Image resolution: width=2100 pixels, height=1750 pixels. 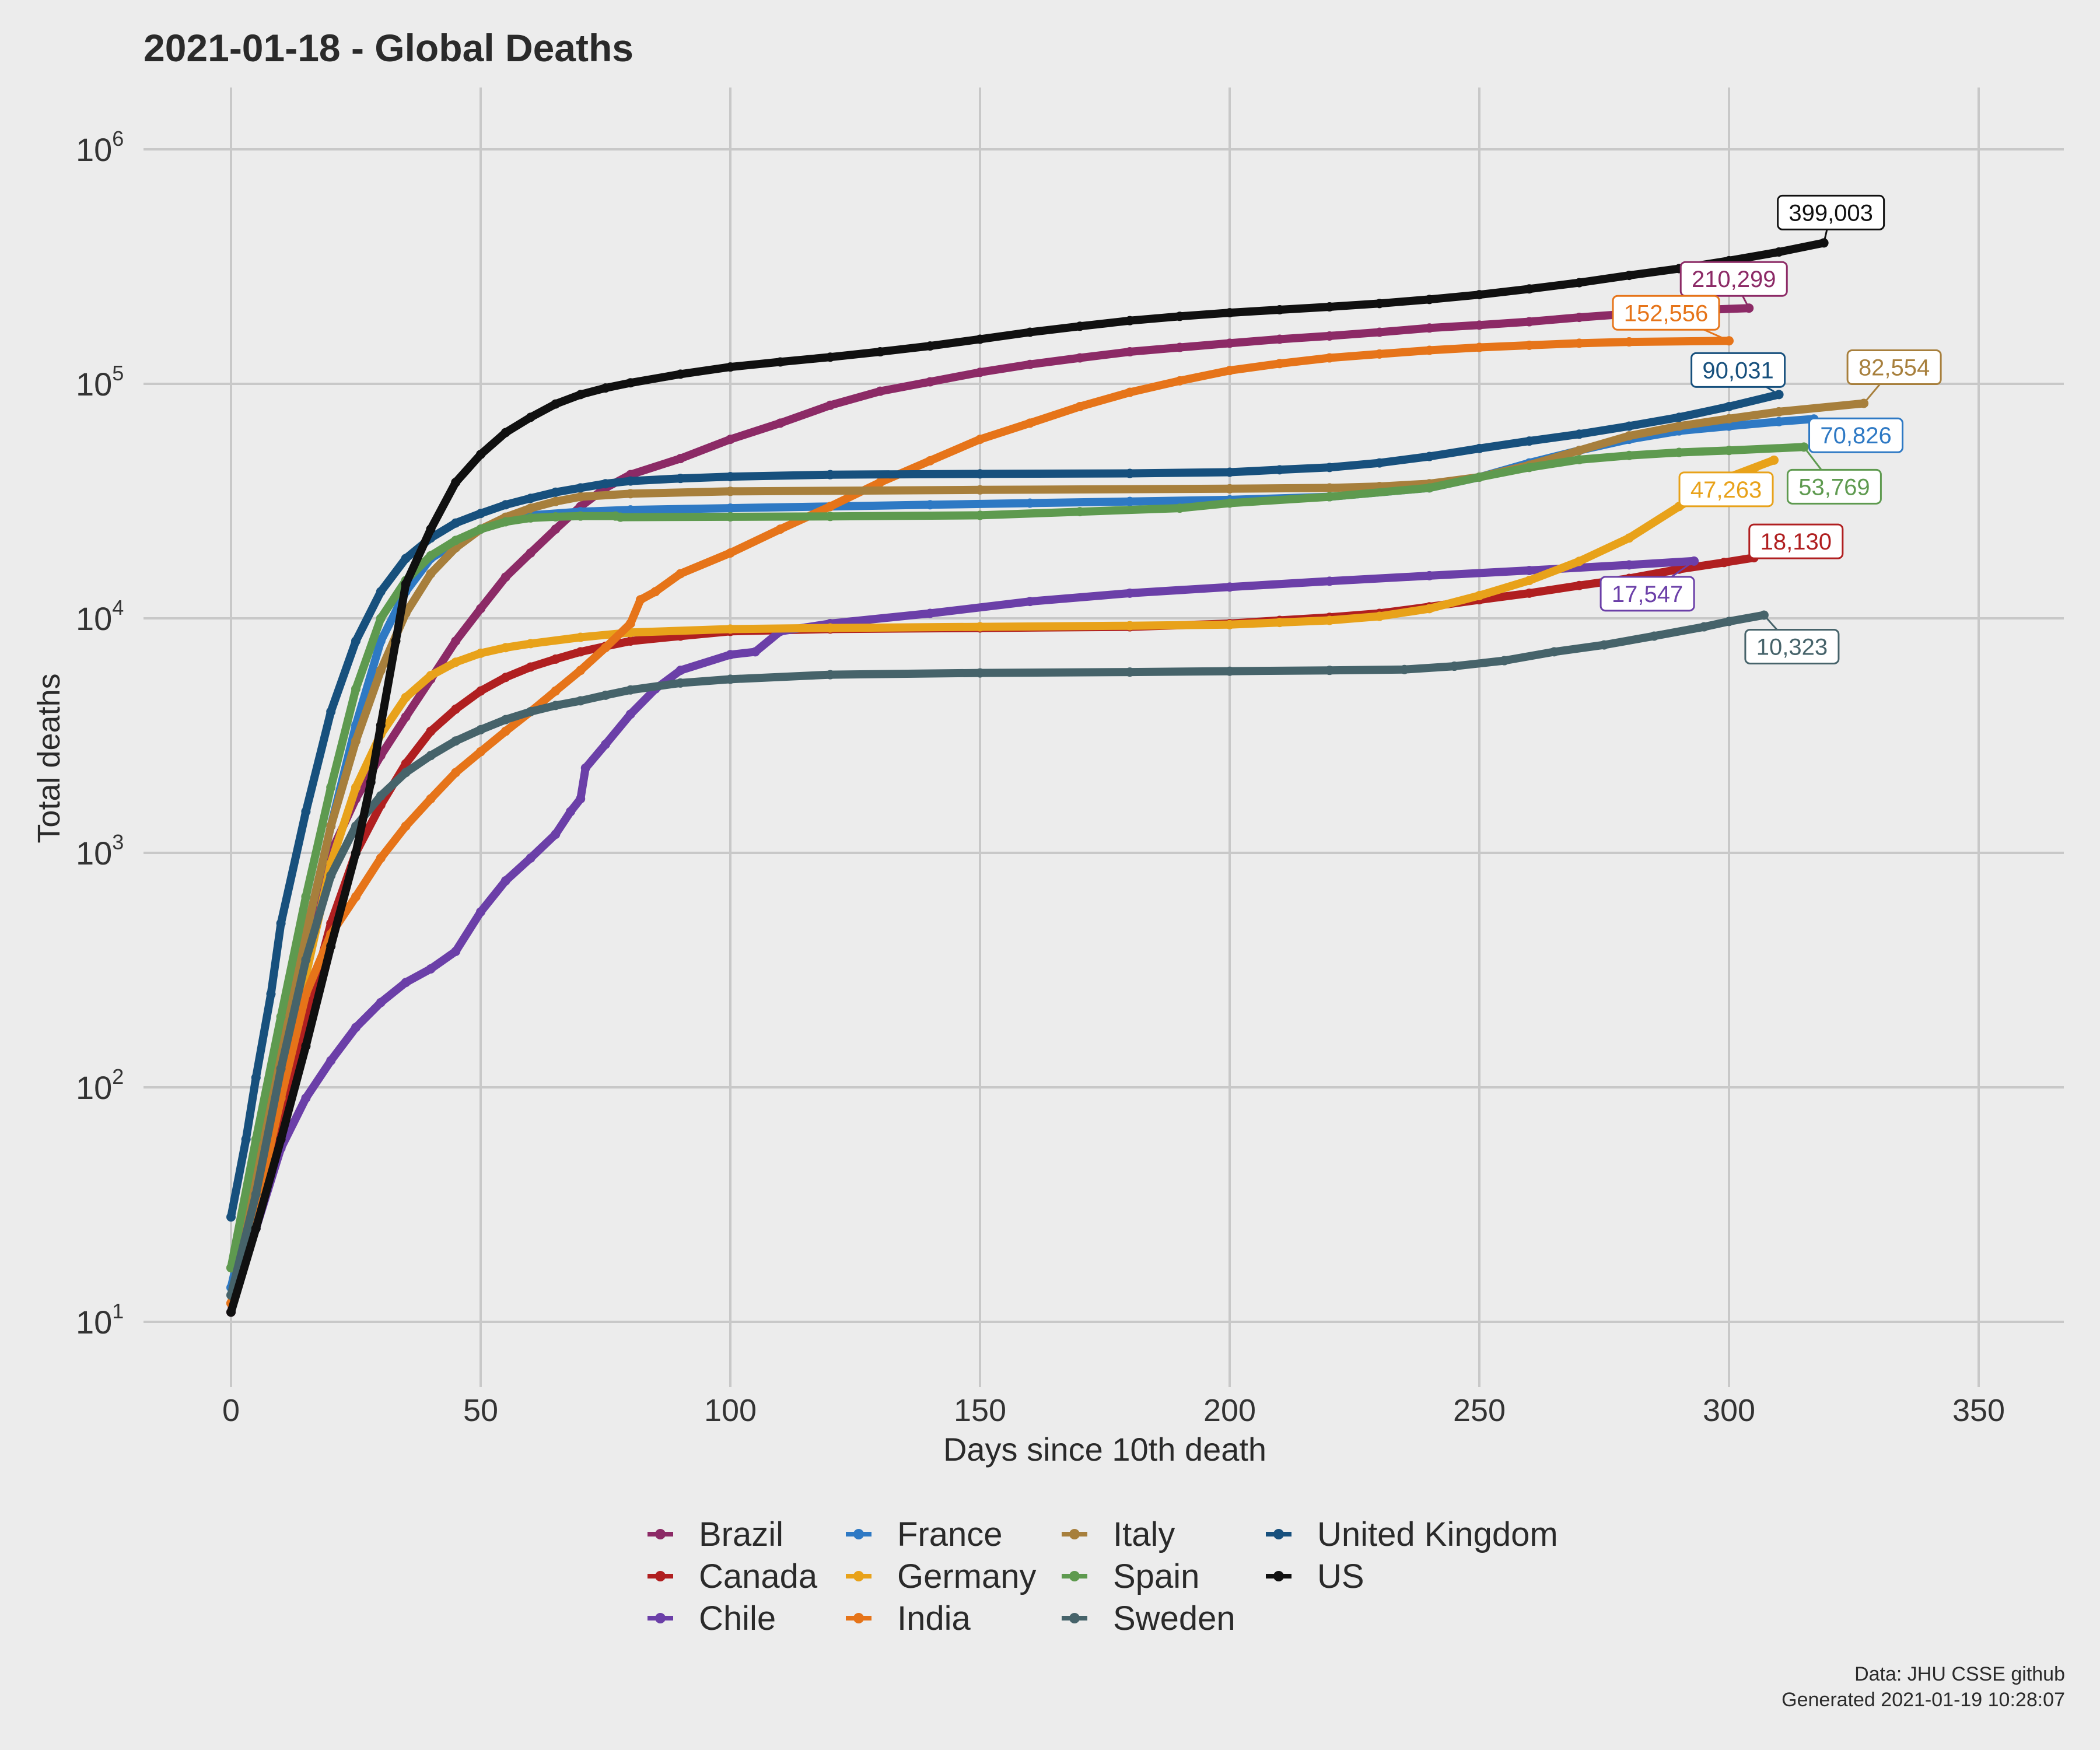 What do you see at coordinates (100, 851) in the screenshot?
I see `y-tick-label: 103` at bounding box center [100, 851].